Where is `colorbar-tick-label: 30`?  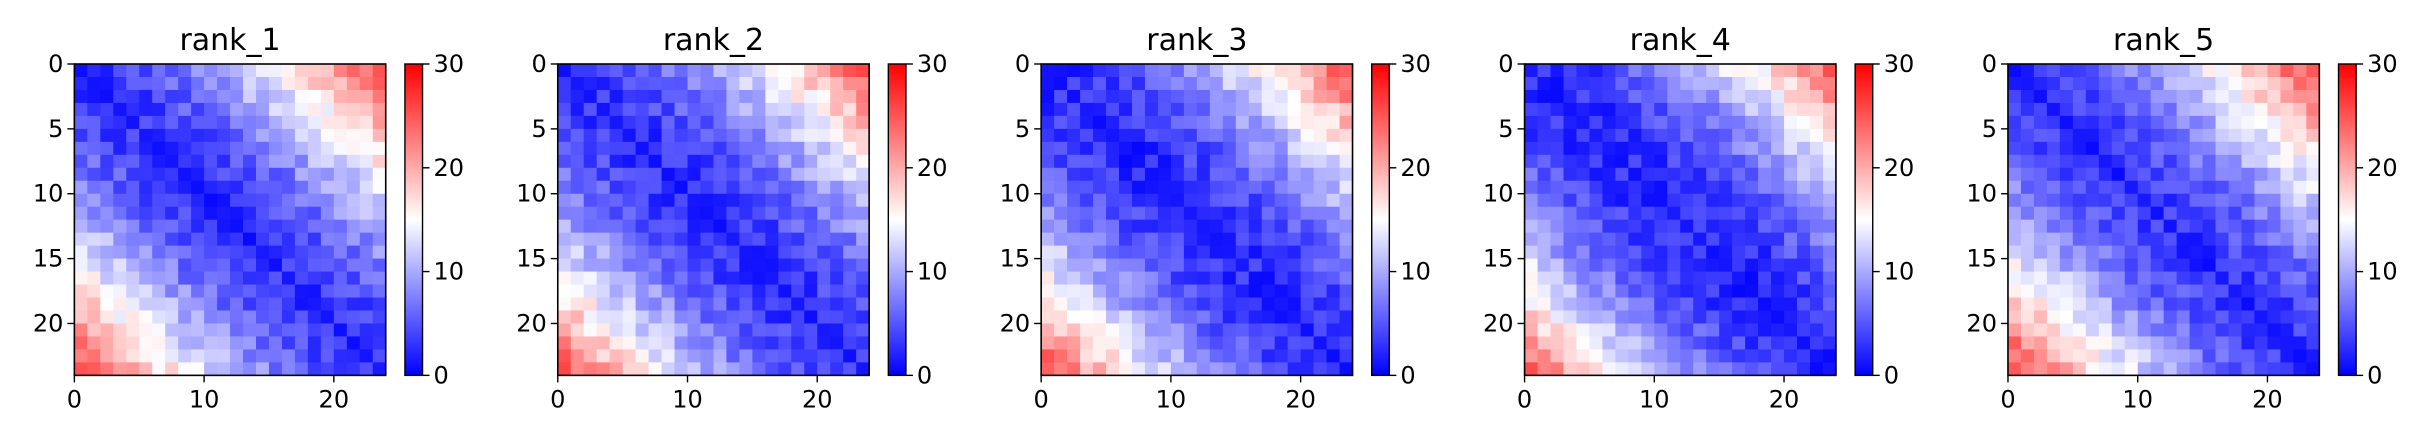
colorbar-tick-label: 30 is located at coordinates (449, 64).